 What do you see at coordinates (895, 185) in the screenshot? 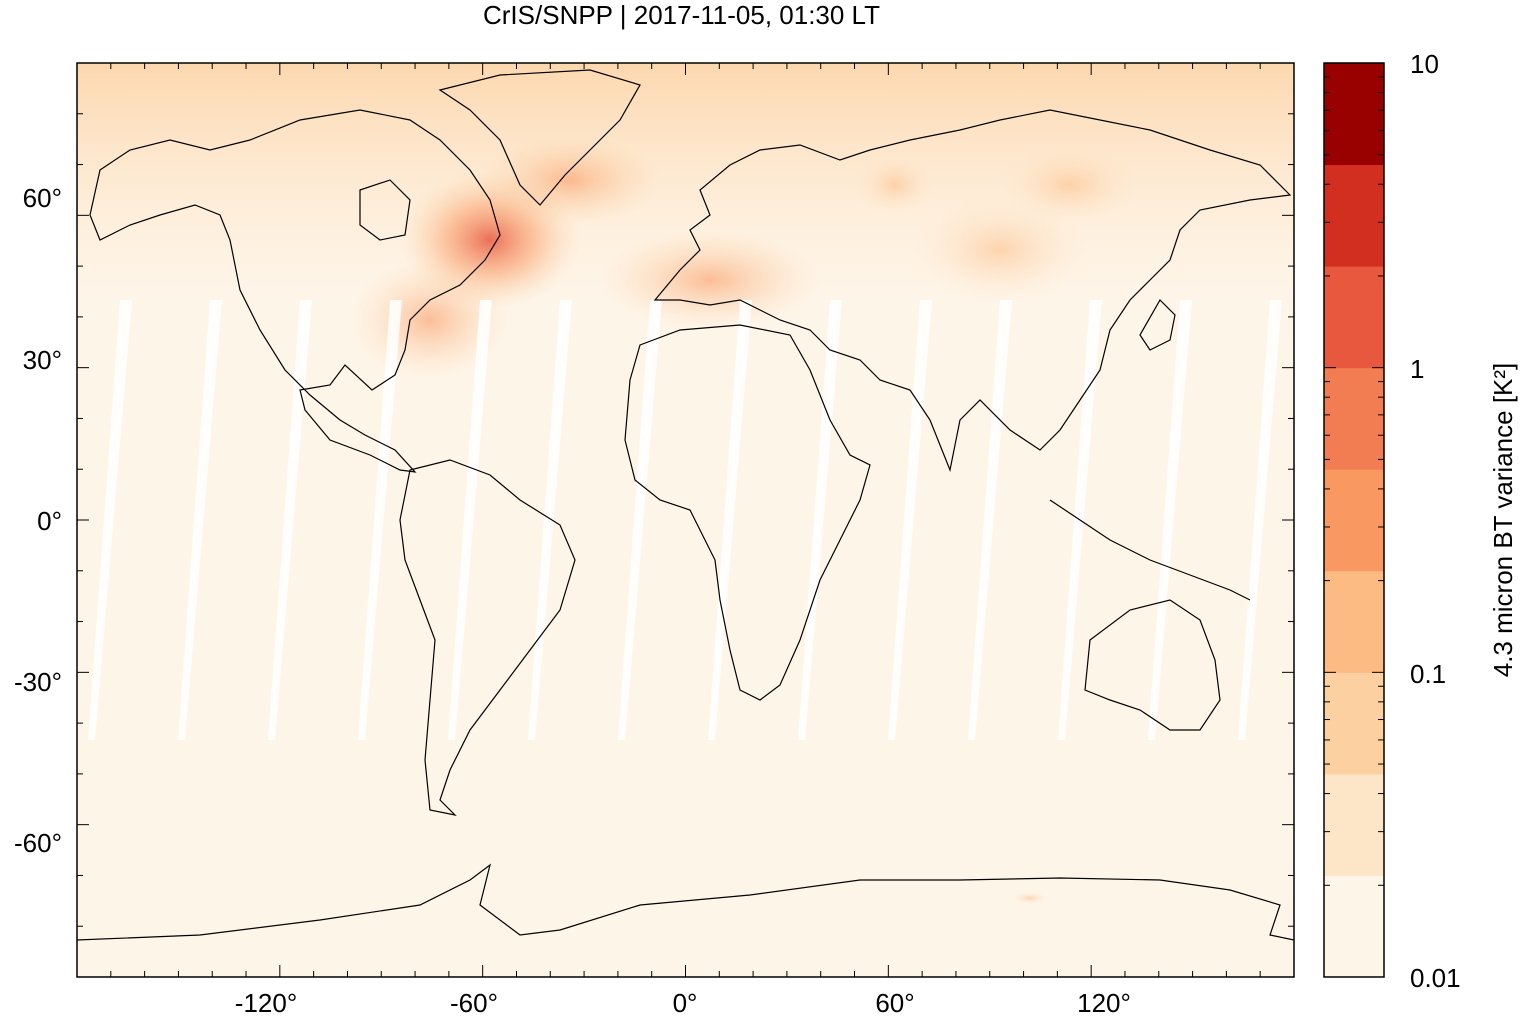
I see `hotspot-urals` at bounding box center [895, 185].